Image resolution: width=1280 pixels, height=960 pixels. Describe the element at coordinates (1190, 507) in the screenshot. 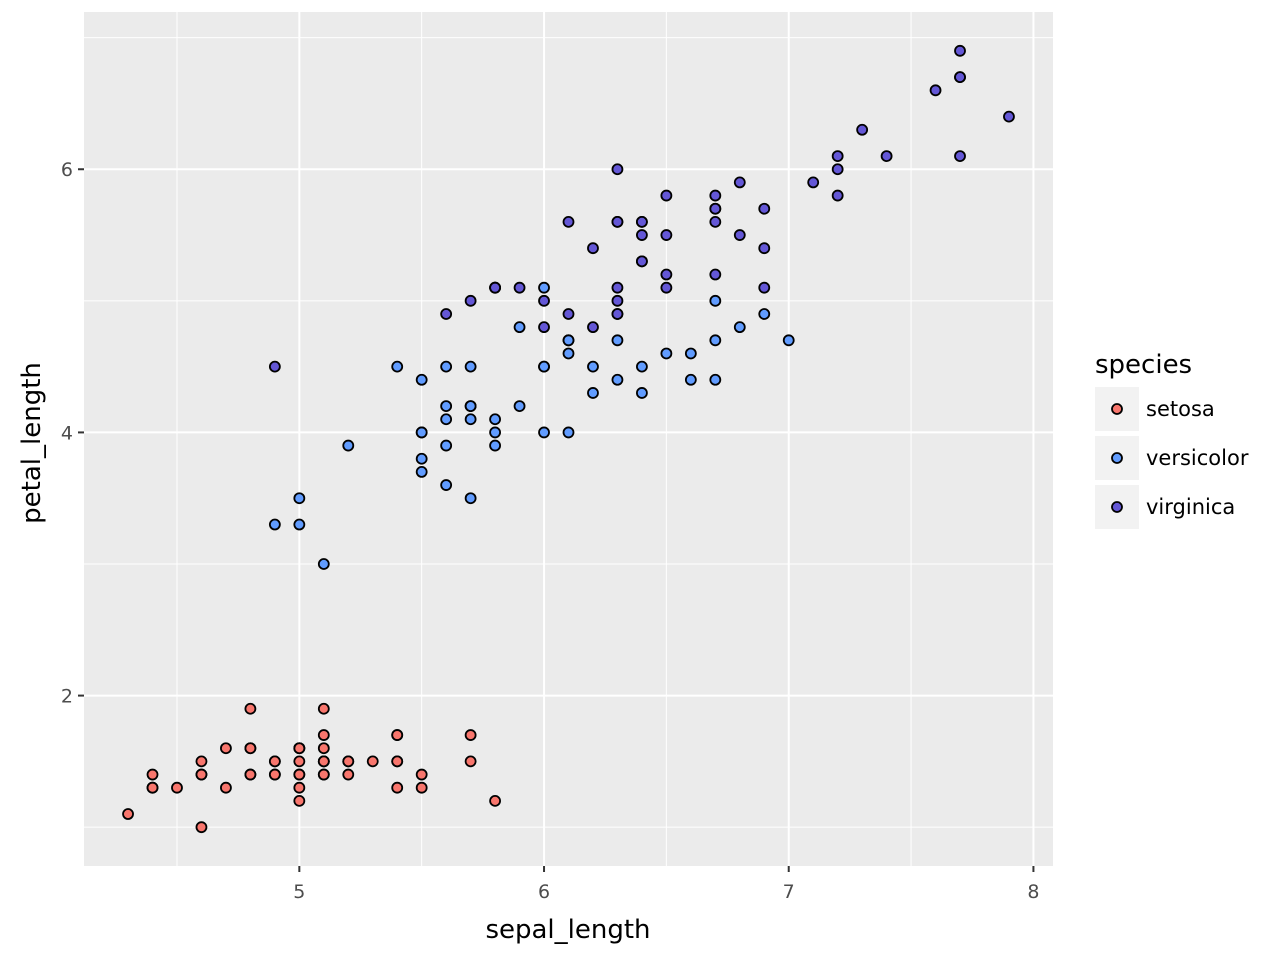

I see `legend-label-virginica: virginica` at that location.